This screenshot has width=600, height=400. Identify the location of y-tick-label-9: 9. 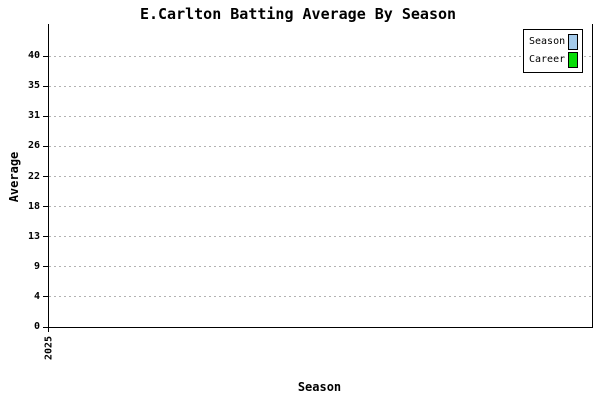
(36, 266).